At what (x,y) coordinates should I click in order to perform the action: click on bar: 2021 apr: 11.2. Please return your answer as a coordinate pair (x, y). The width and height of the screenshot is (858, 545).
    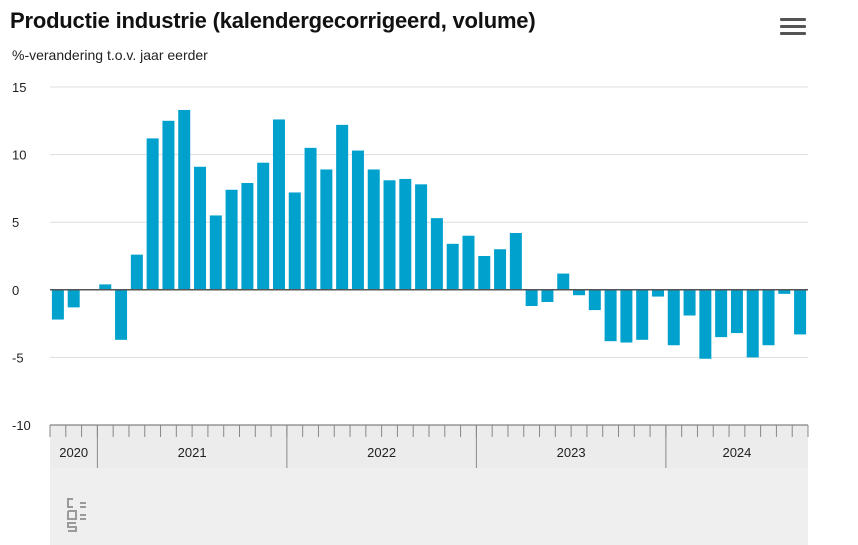
    Looking at the image, I should click on (152, 214).